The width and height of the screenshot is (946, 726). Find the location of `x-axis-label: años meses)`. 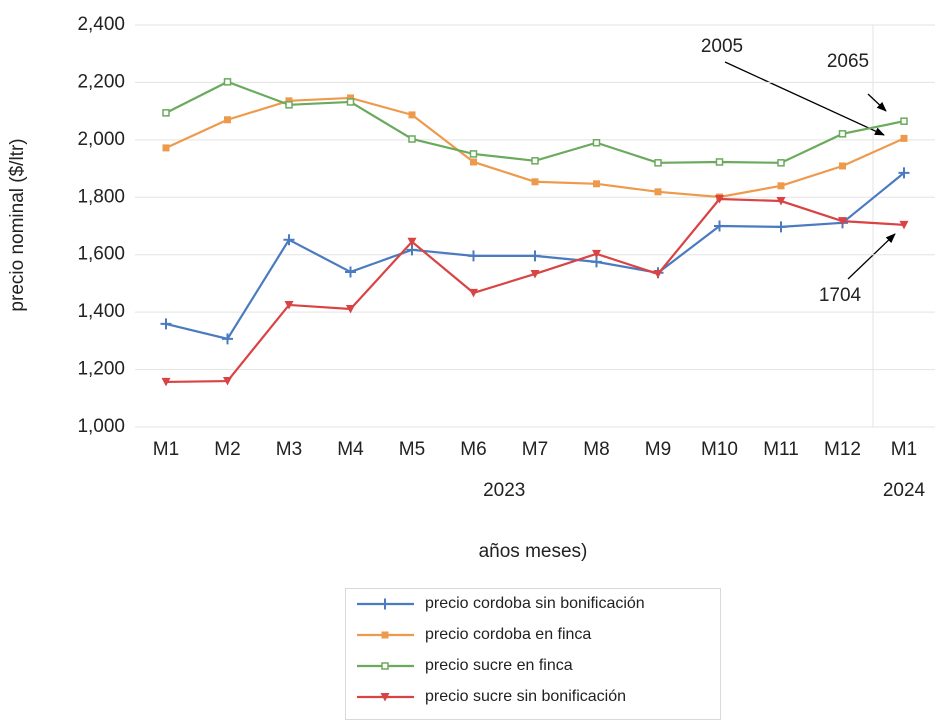

x-axis-label: años meses) is located at coordinates (533, 551).